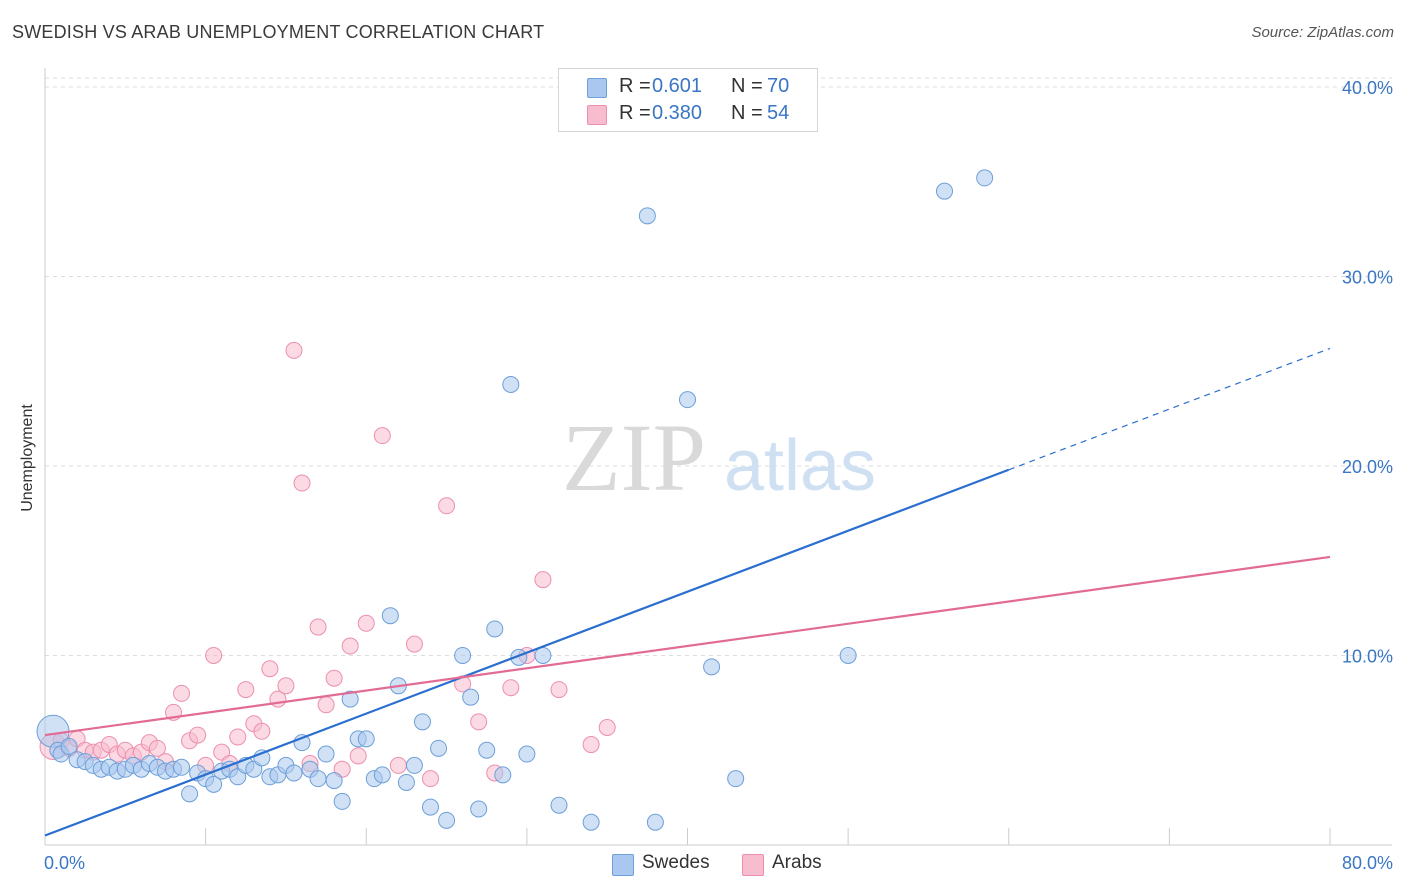 Image resolution: width=1406 pixels, height=892 pixels. I want to click on arabs-r-label: R =, so click(635, 113).